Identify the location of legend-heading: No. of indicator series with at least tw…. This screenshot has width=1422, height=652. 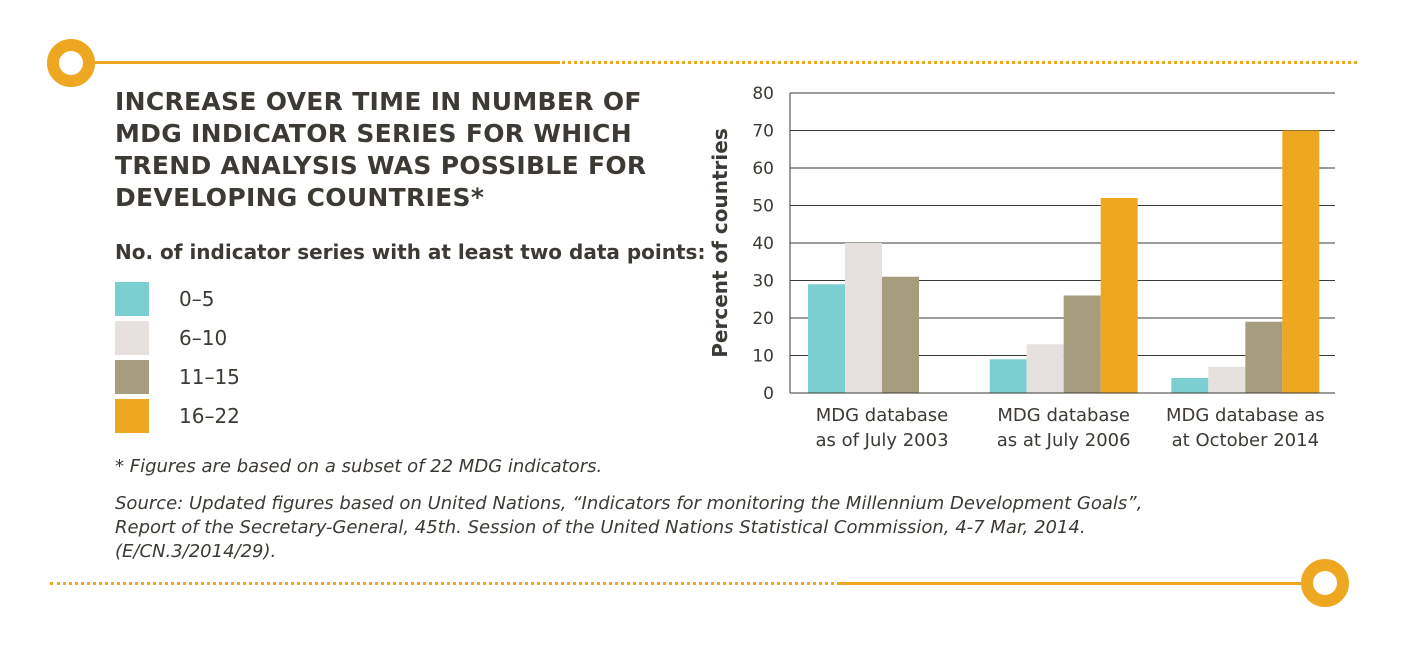
(410, 252).